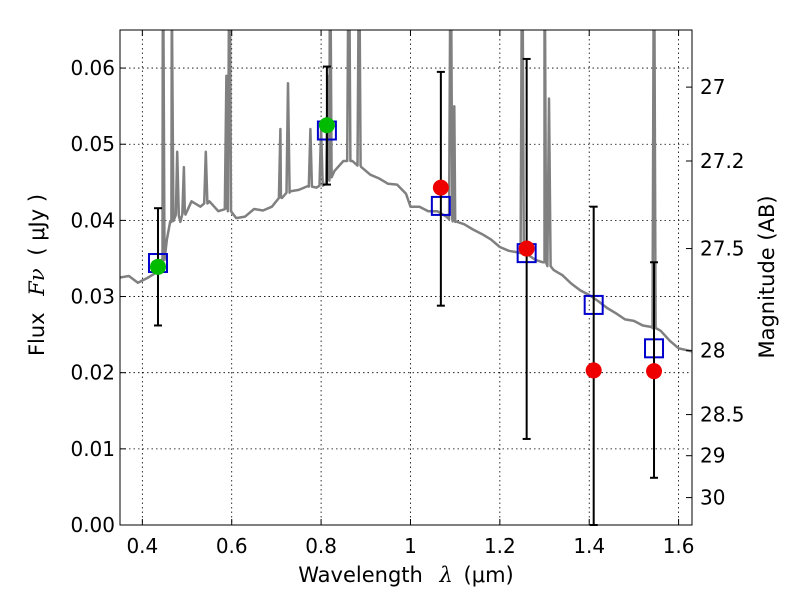 Image resolution: width=800 pixels, height=600 pixels. I want to click on x-axis-unit: (μm), so click(489, 575).